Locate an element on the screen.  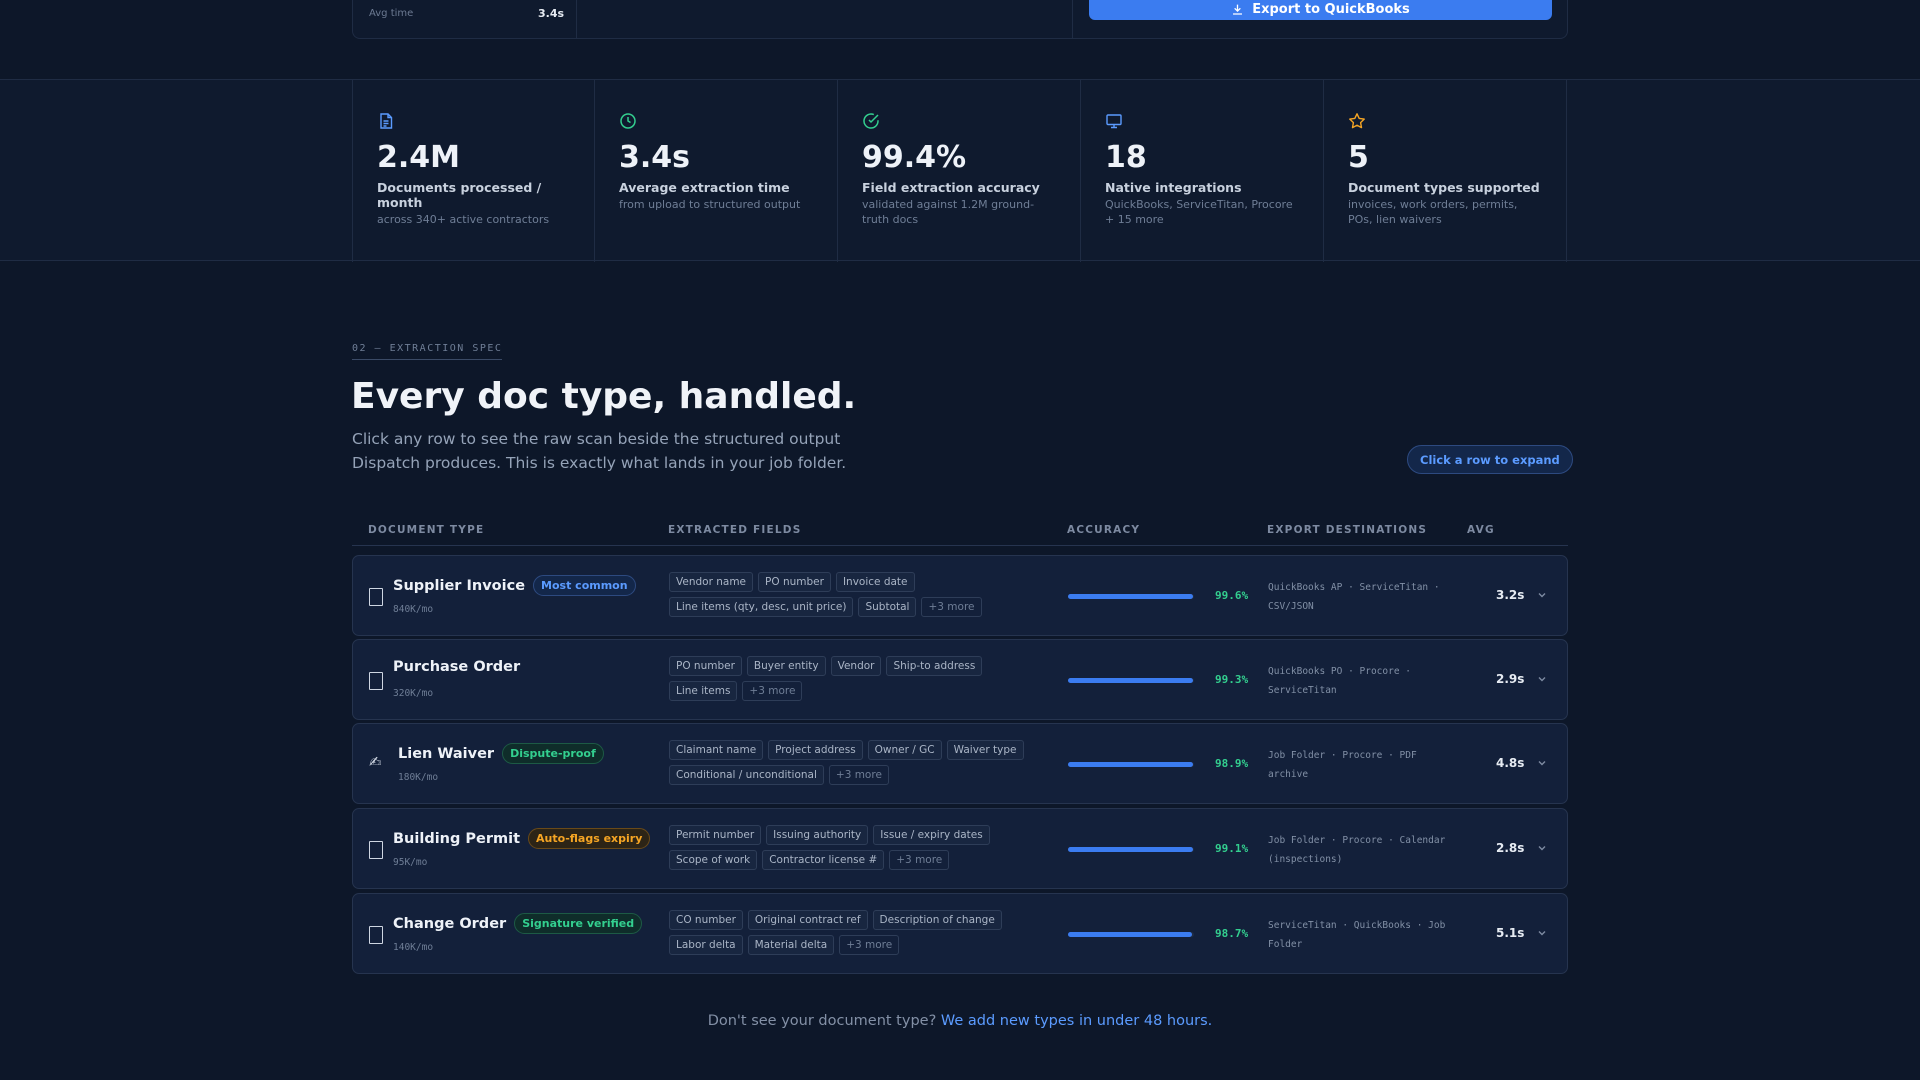
doc-volume: 840K/mo is located at coordinates (413, 609).